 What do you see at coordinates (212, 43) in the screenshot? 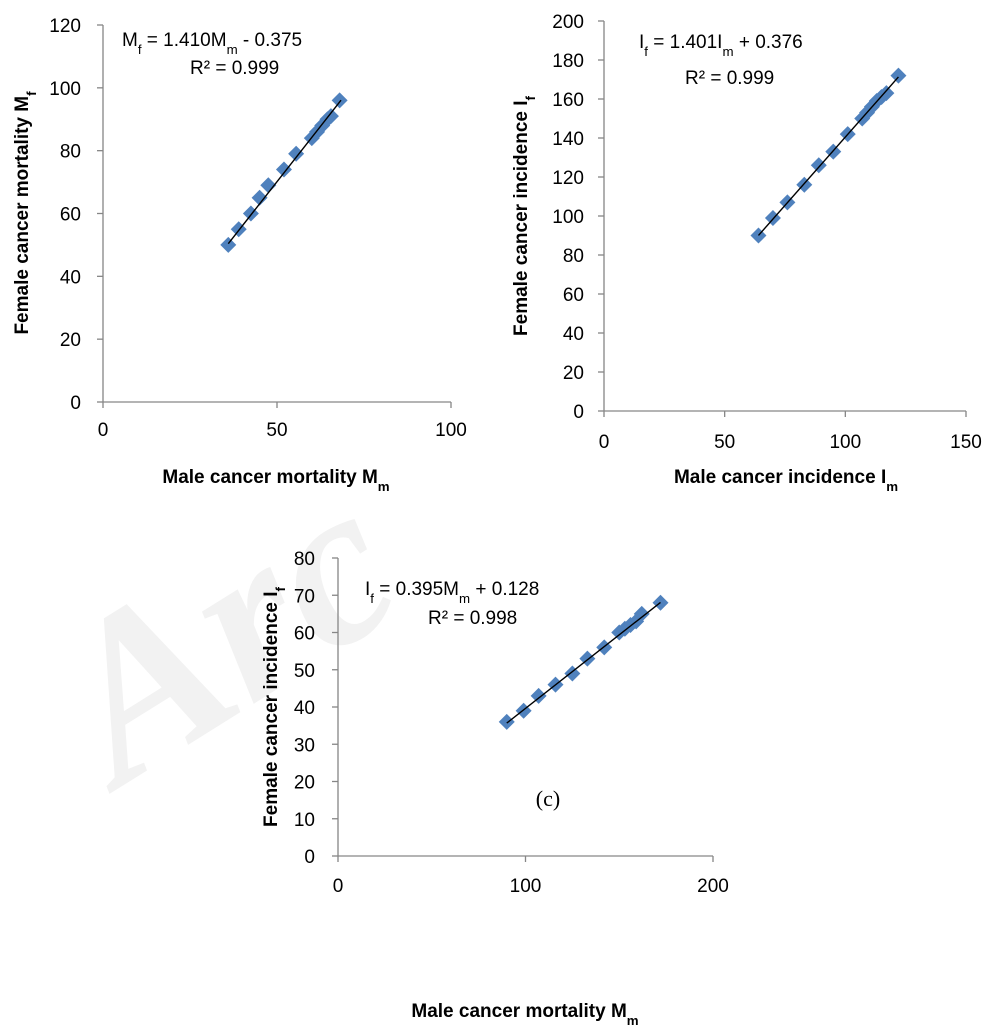
I see `trend-equation: Mf = 1.410Mm - 0.375` at bounding box center [212, 43].